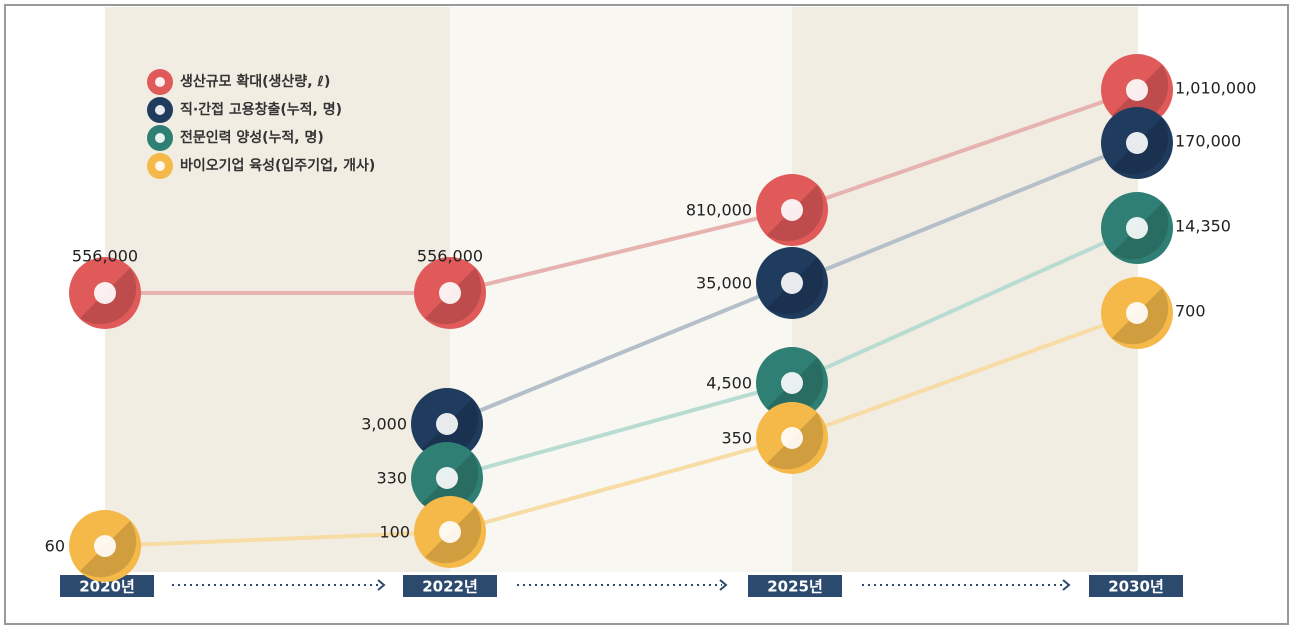 This screenshot has width=1294, height=630. What do you see at coordinates (724, 283) in the screenshot?
I see `data-label: 35,000` at bounding box center [724, 283].